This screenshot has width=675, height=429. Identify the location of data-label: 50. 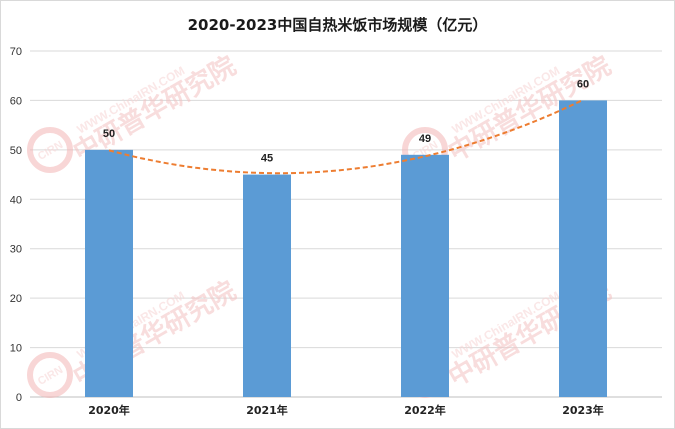
(109, 134).